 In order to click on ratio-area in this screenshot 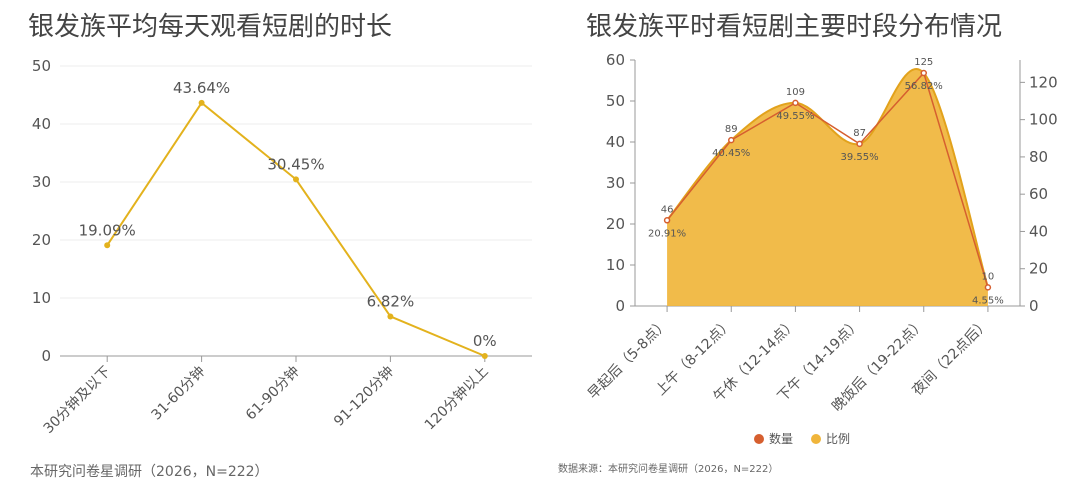, I will do `click(827, 187)`.